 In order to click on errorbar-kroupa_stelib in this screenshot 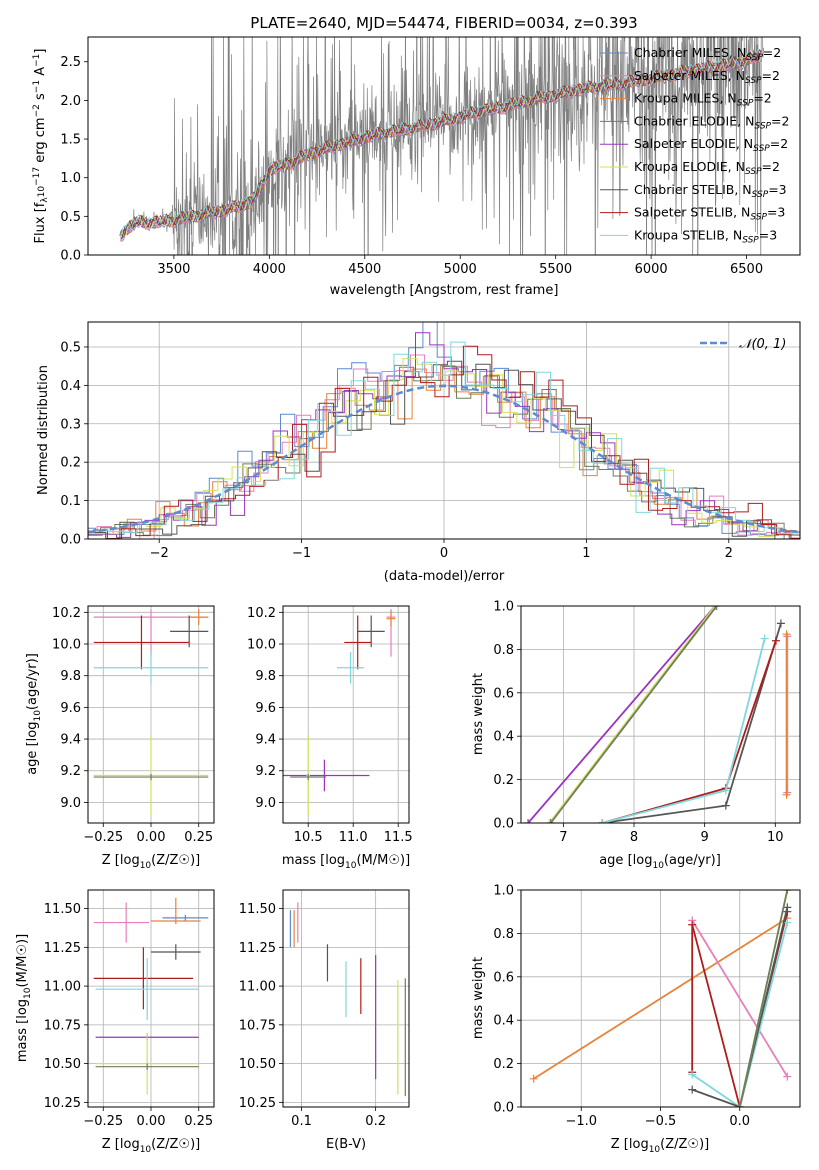, I will do `click(147, 989)`.